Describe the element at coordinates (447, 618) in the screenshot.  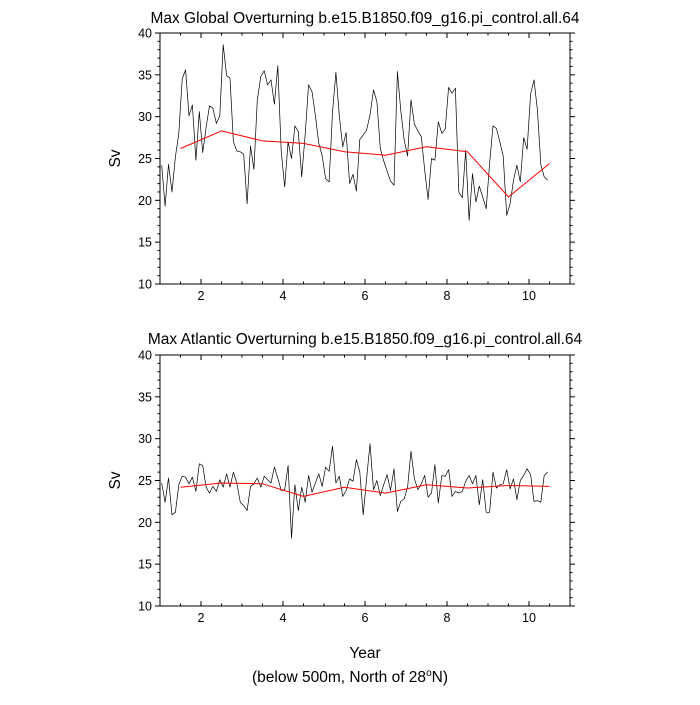
I see `atlantic-x-tick-label: 8` at that location.